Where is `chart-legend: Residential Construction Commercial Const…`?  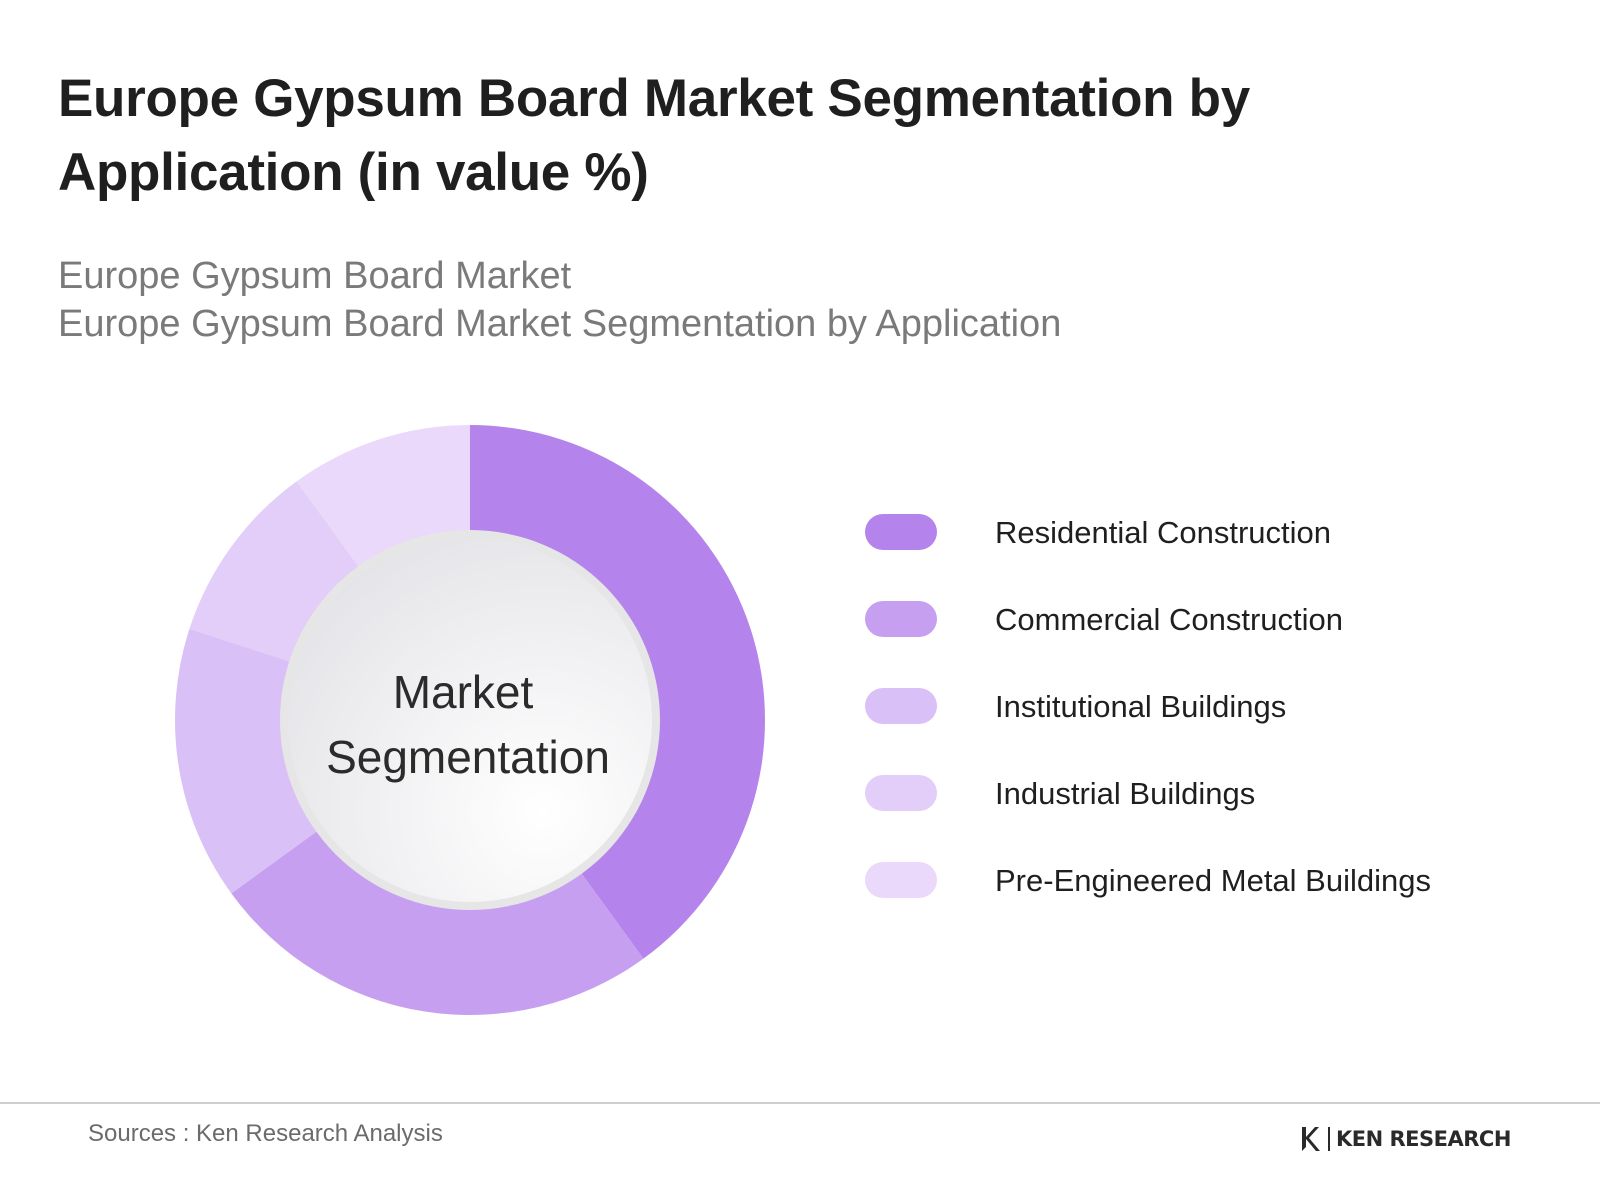
chart-legend: Residential Construction Commercial Const… is located at coordinates (1148, 706).